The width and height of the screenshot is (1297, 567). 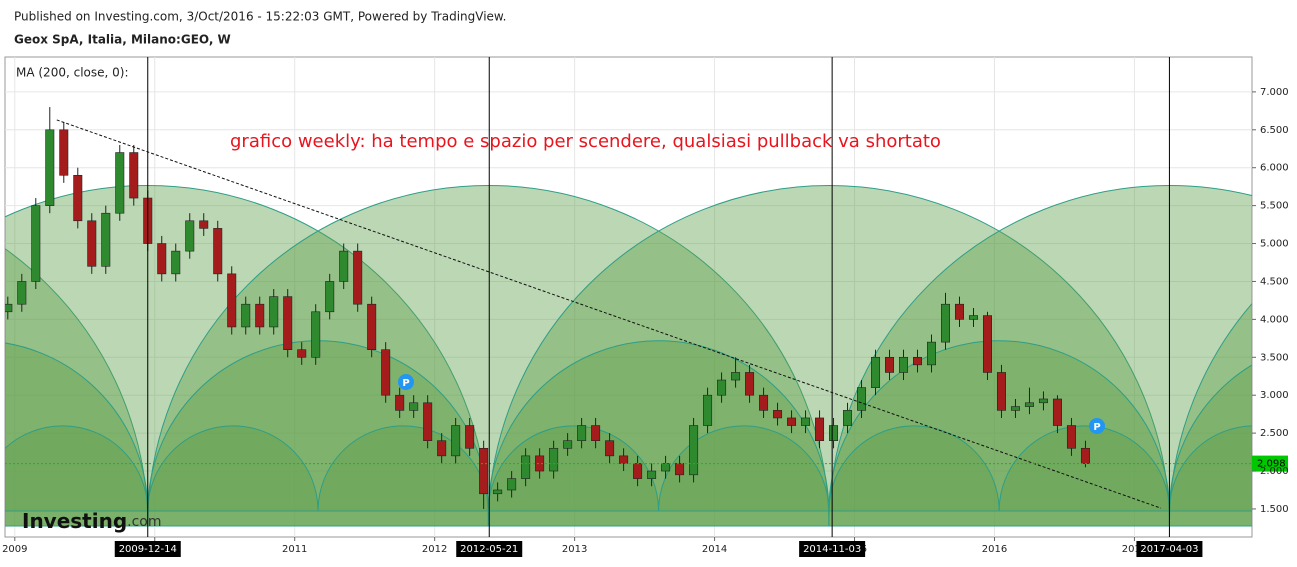 I want to click on x-tick-label: 2014, so click(x=714, y=549).